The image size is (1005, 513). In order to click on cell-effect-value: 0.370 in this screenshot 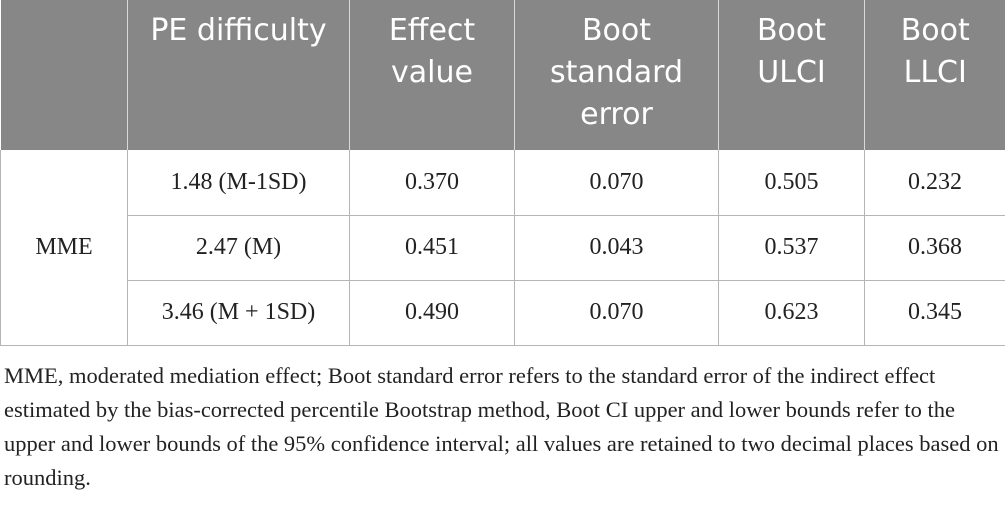, I will do `click(432, 183)`.